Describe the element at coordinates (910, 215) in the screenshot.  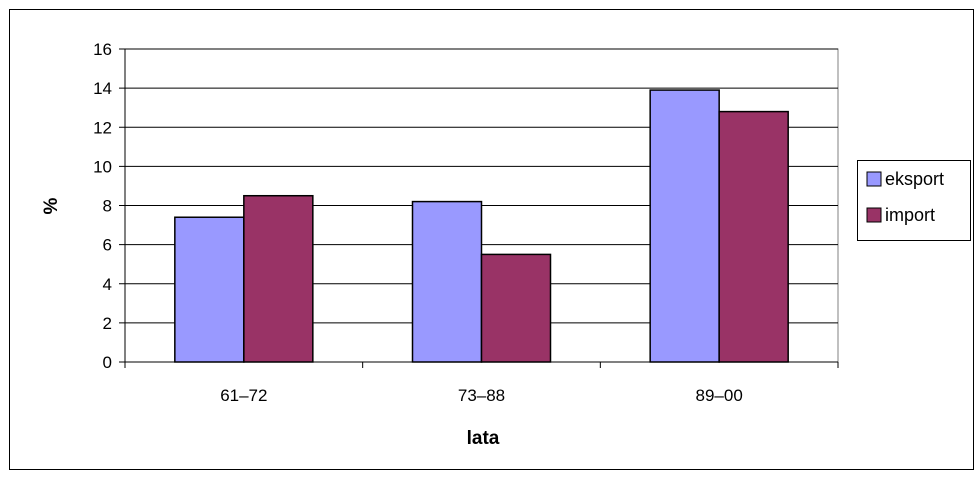
I see `legend-label-import: import` at that location.